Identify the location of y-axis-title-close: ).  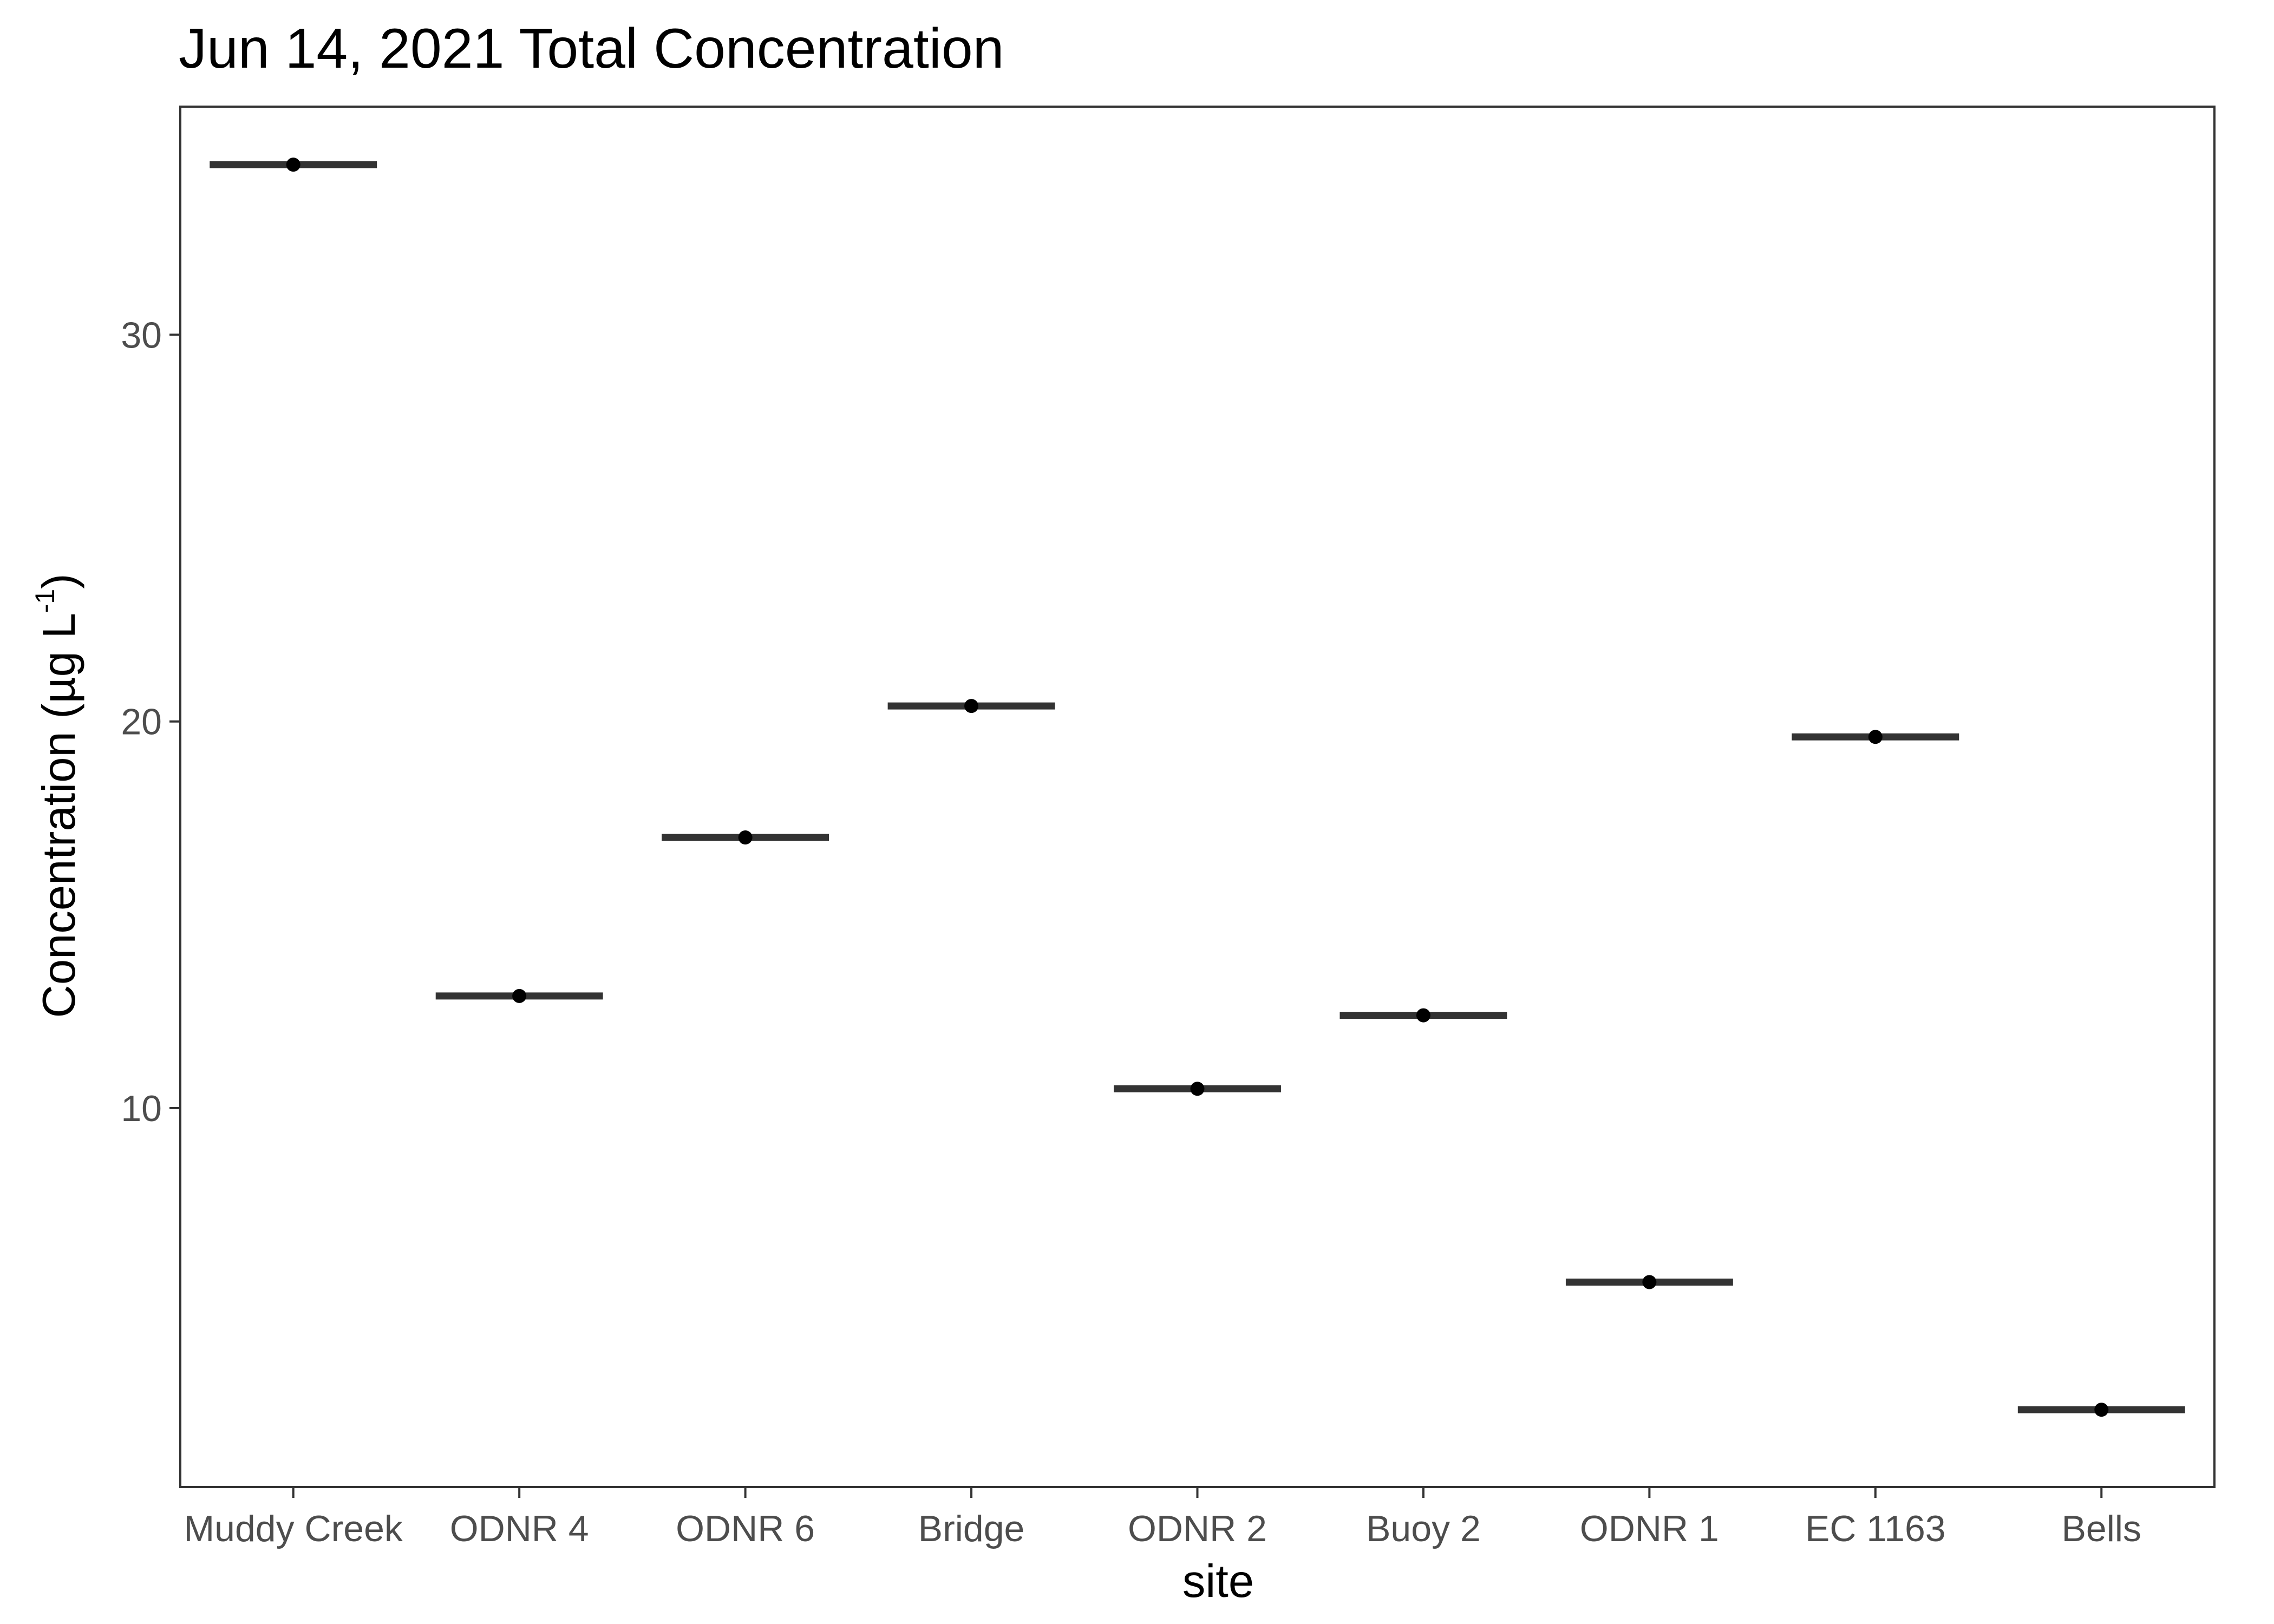
(60, 580).